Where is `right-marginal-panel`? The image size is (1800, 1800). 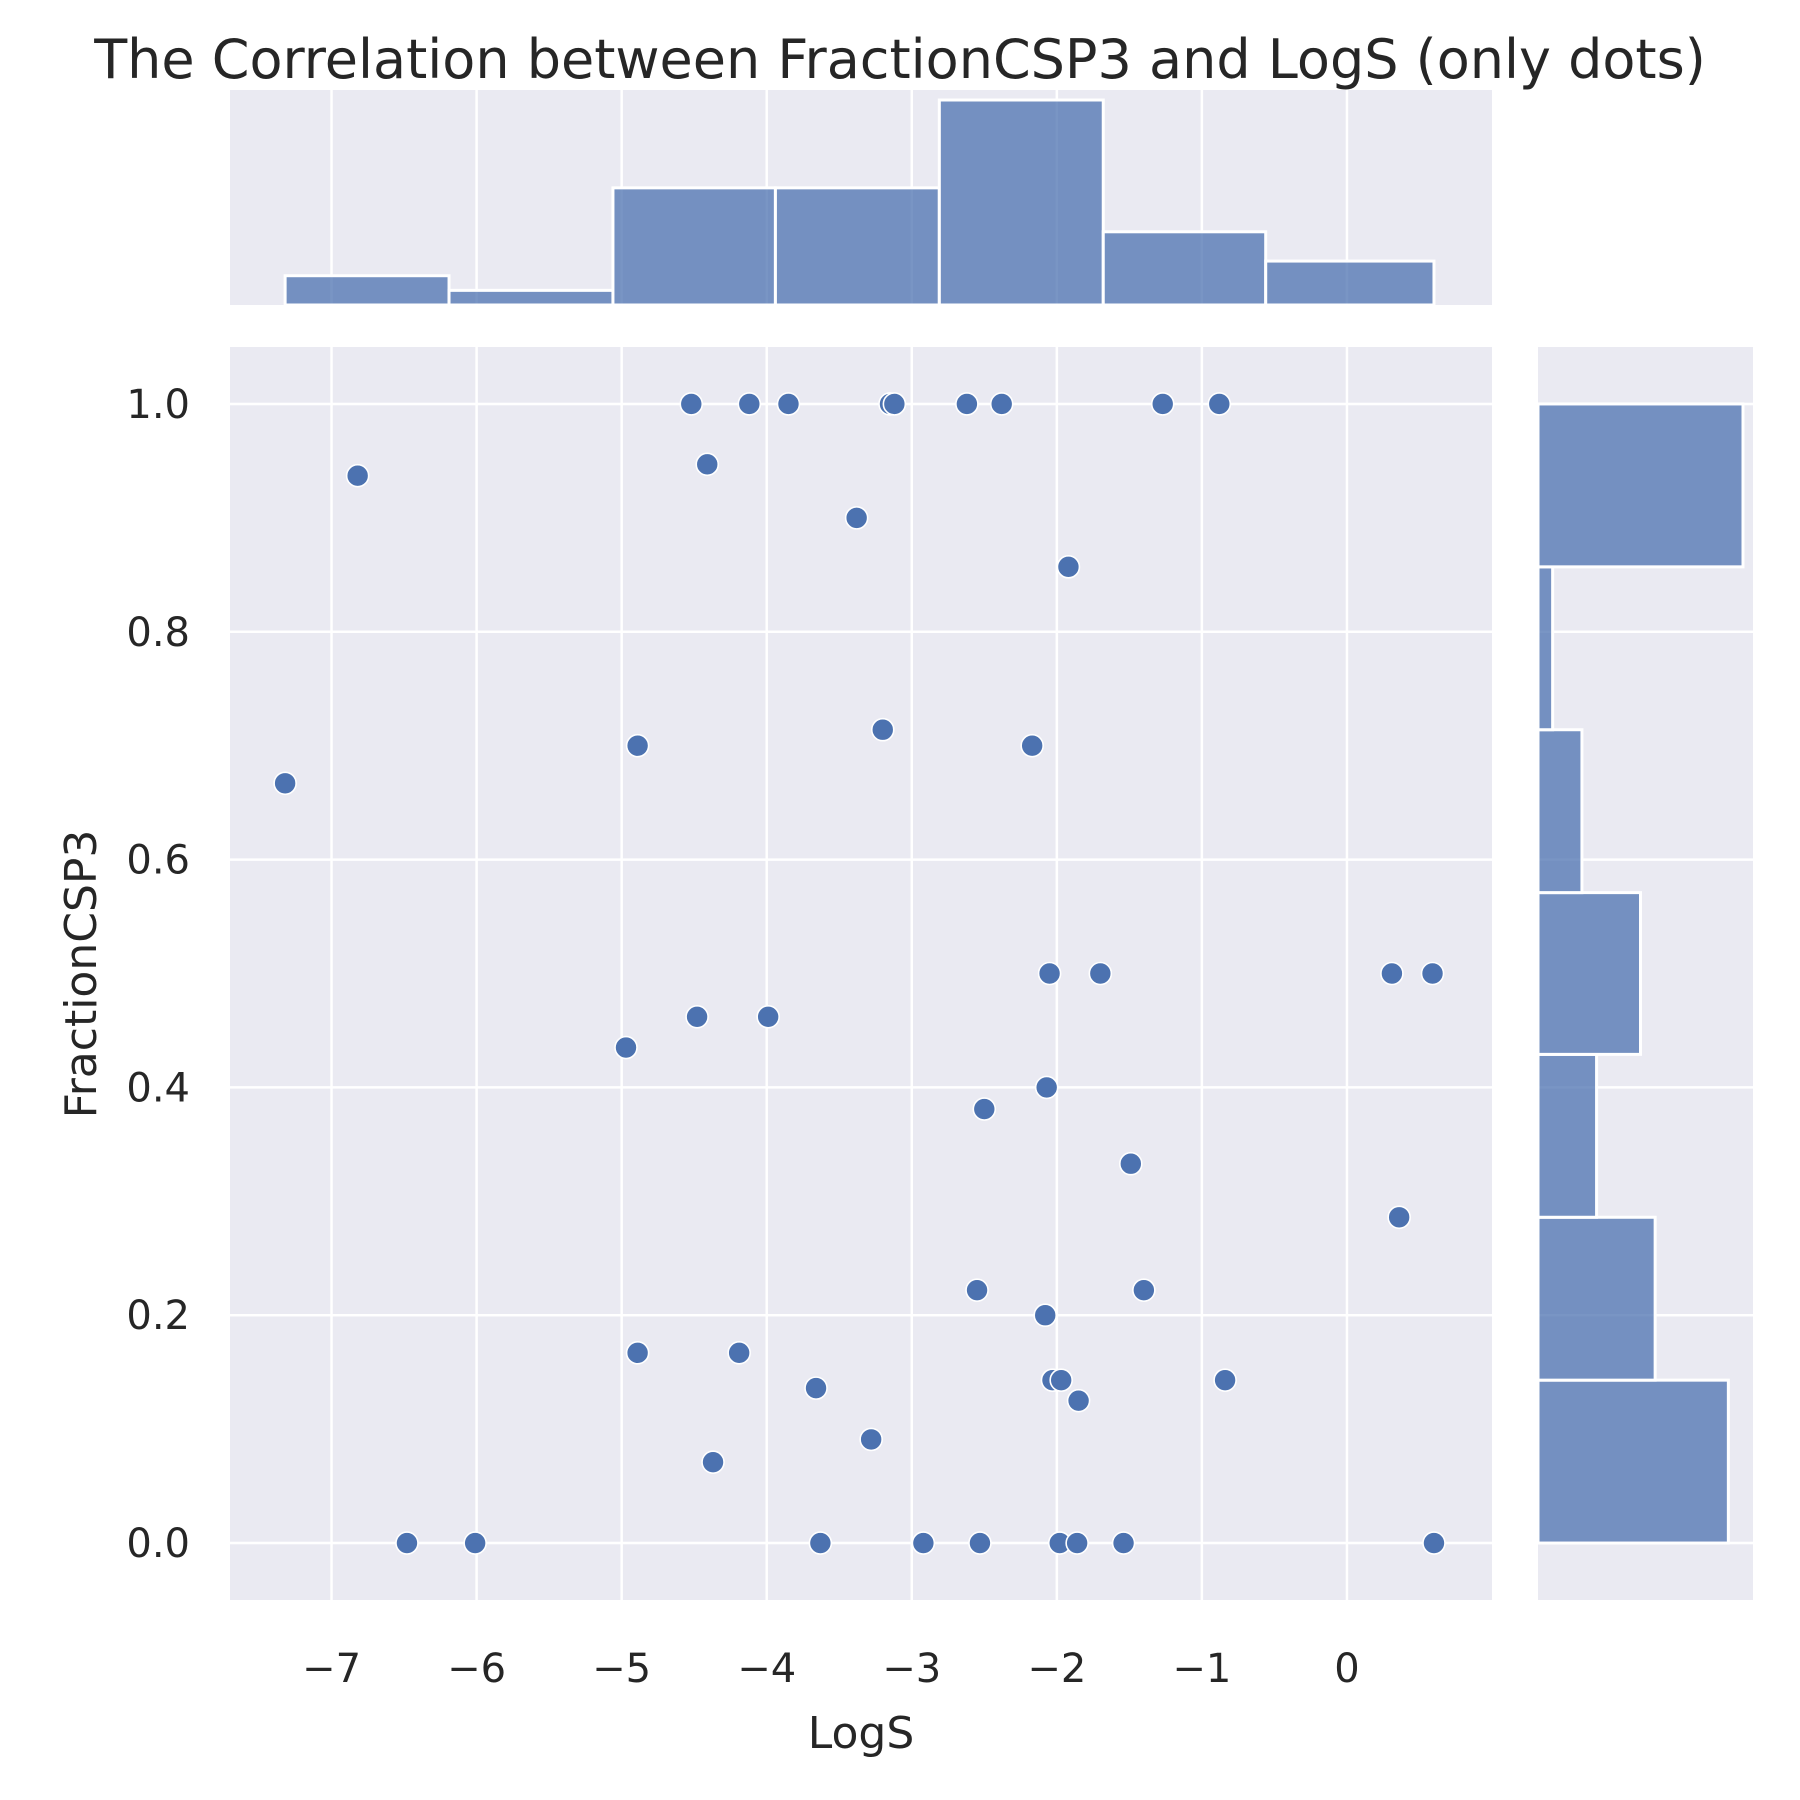 right-marginal-panel is located at coordinates (1644, 973).